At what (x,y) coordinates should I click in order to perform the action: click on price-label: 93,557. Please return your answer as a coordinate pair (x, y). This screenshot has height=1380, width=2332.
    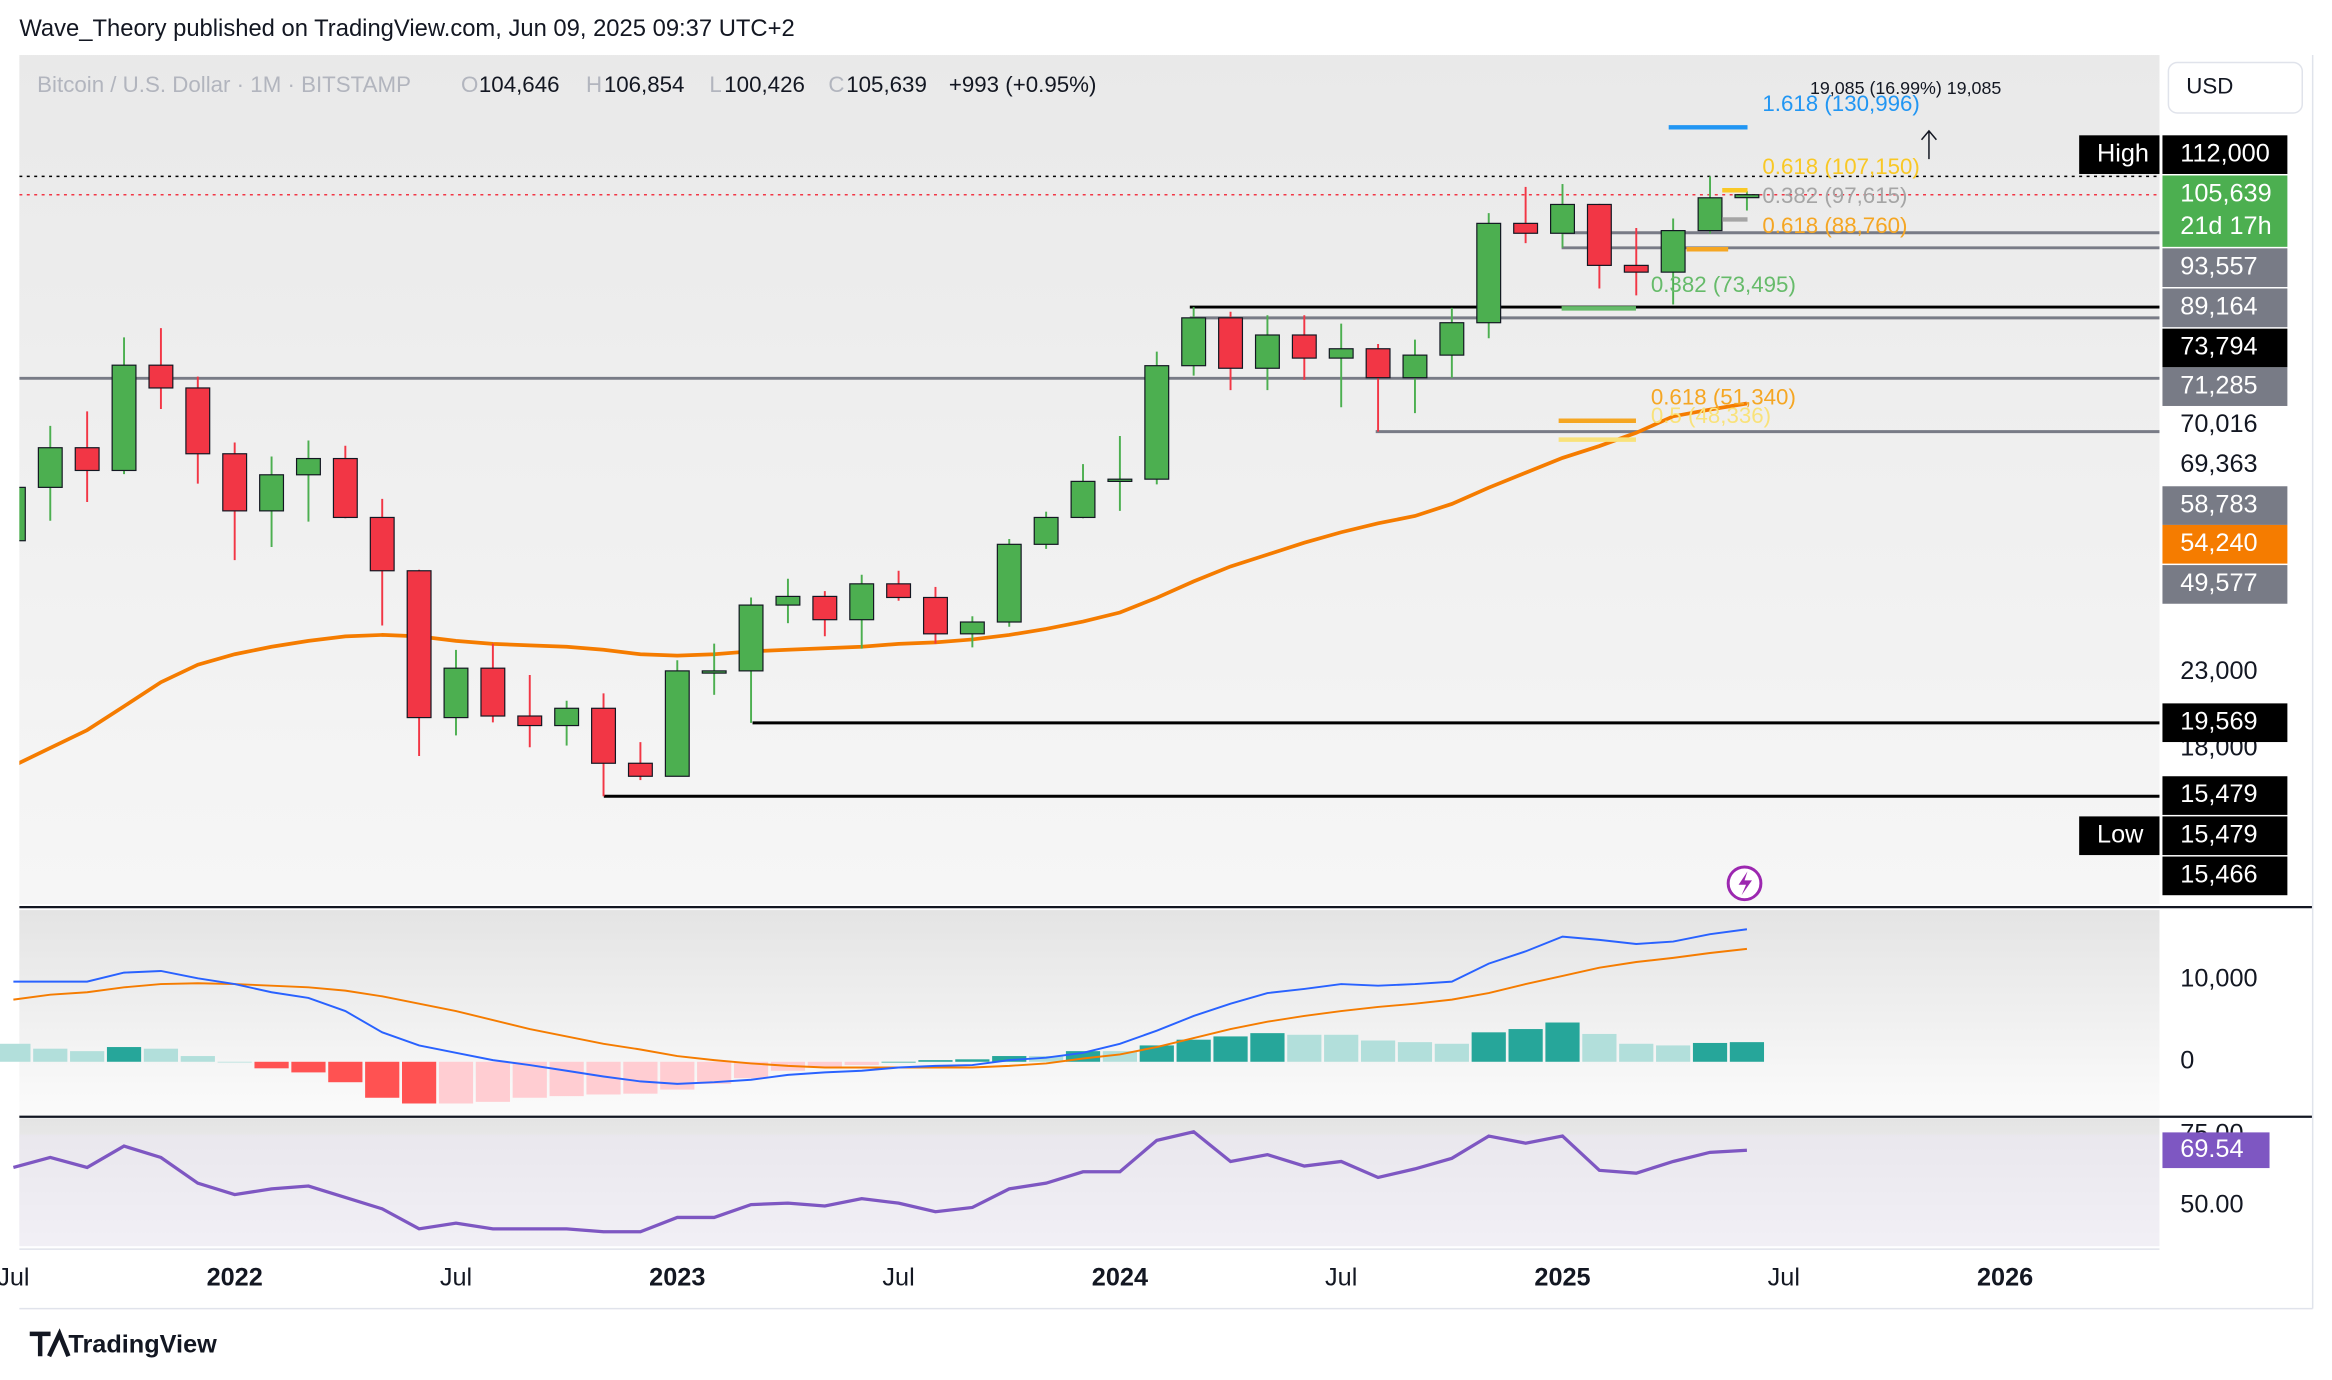
    Looking at the image, I should click on (2218, 266).